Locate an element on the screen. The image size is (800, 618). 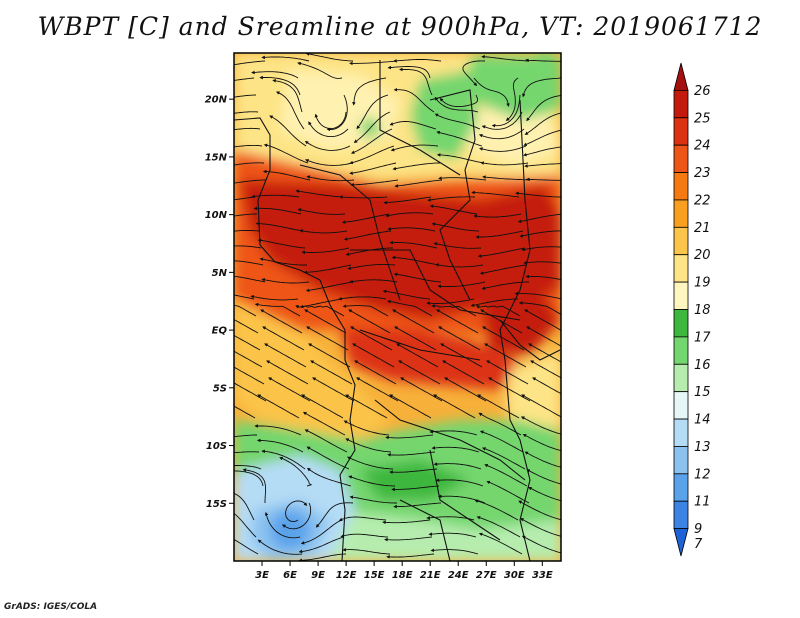
lon-tick-label: 12E is located at coordinates (346, 575).